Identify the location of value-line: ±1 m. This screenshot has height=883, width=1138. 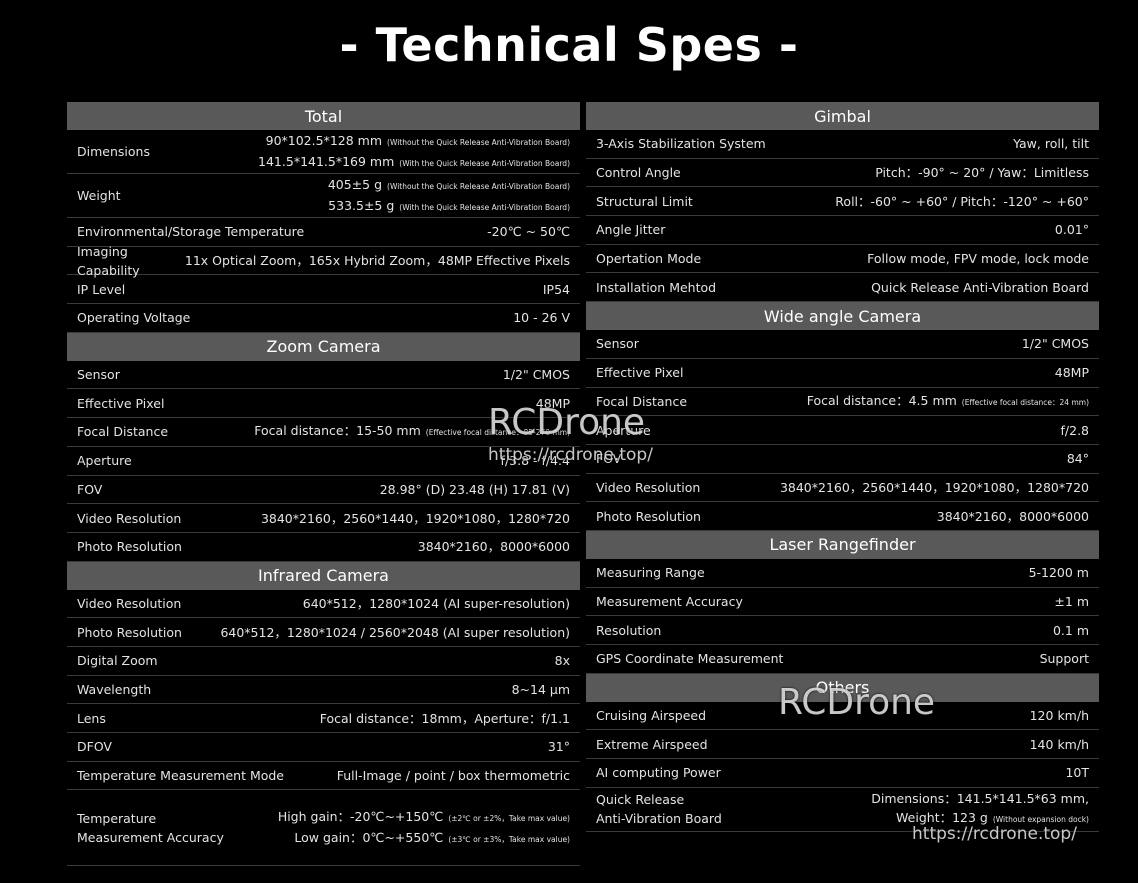
(1071, 601).